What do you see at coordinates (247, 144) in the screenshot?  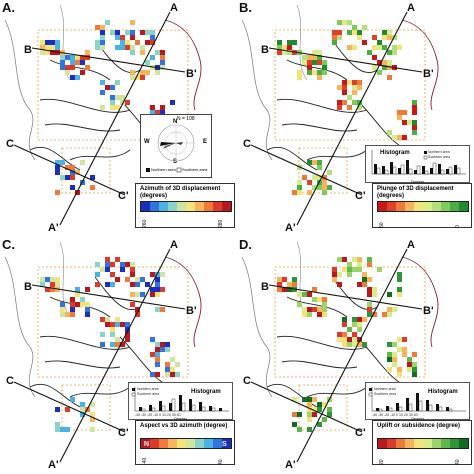 I see `section-label-c: C` at bounding box center [247, 144].